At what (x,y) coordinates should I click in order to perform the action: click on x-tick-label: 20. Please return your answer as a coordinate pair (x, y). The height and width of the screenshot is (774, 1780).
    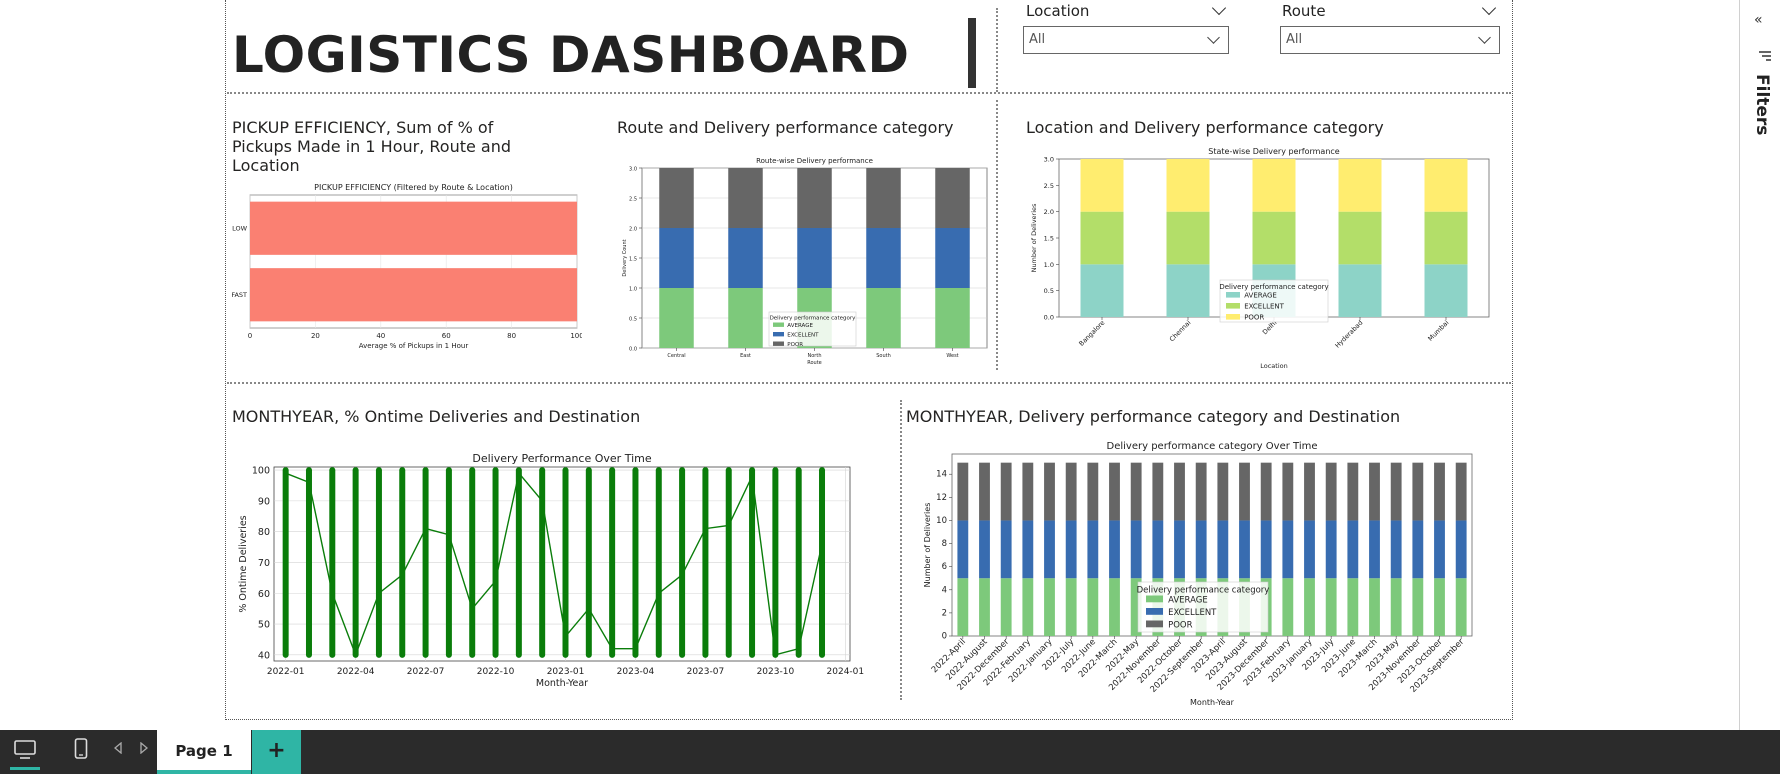
    Looking at the image, I should click on (315, 336).